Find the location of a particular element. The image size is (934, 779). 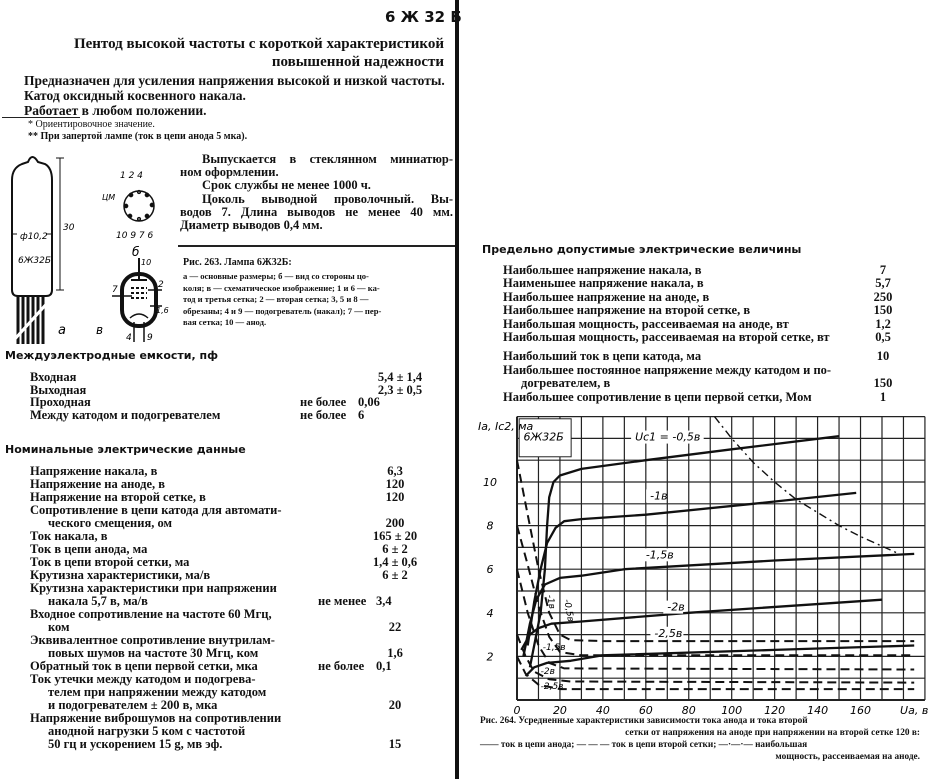

row-label-line: анодной нагрузки 5 ком с частотой is located at coordinates (147, 731).